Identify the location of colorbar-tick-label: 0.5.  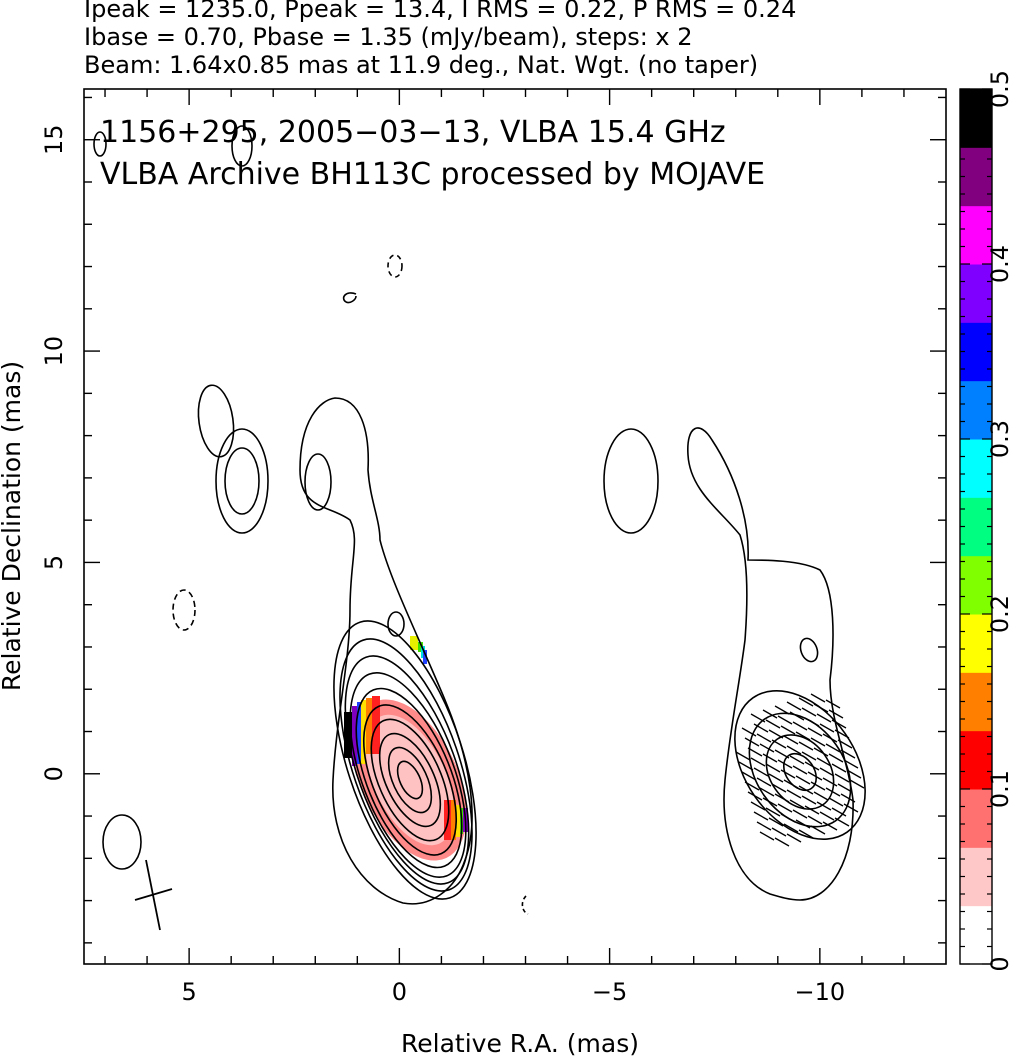
(1000, 89).